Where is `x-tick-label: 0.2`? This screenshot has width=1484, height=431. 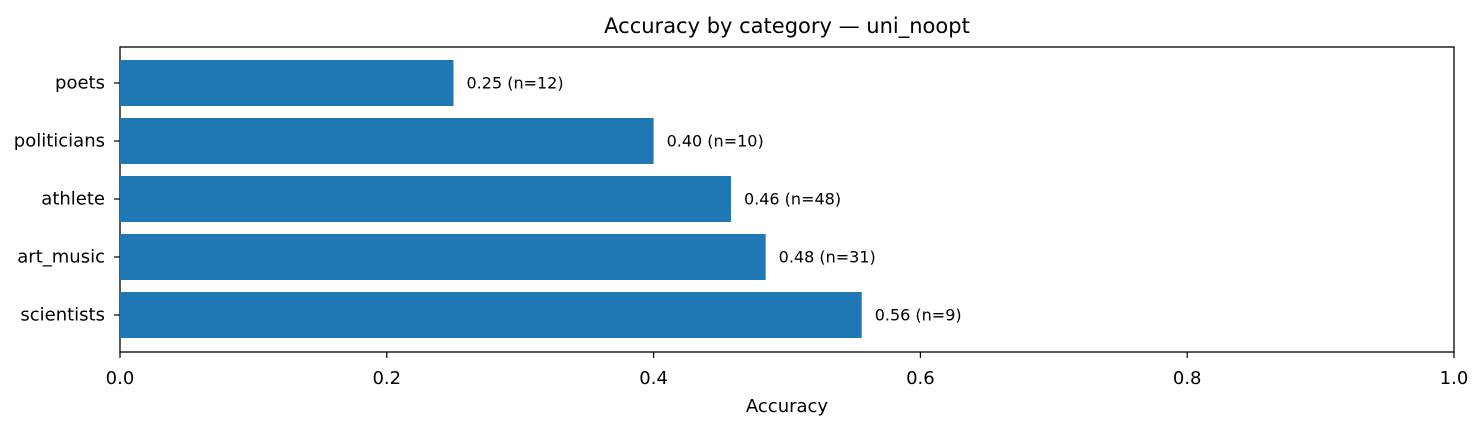
x-tick-label: 0.2 is located at coordinates (386, 378).